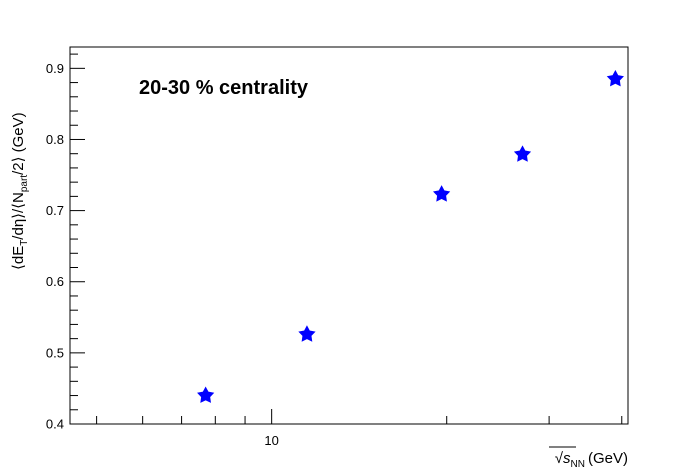  What do you see at coordinates (55, 424) in the screenshot?
I see `y-tick-label: 0.4` at bounding box center [55, 424].